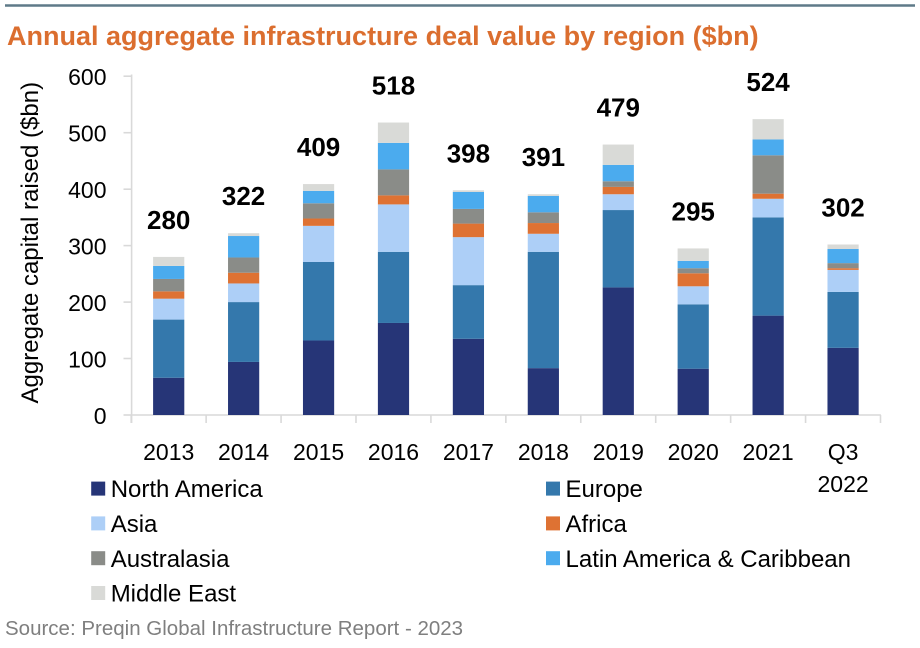 Image resolution: width=920 pixels, height=648 pixels. What do you see at coordinates (168, 452) in the screenshot?
I see `svg-text: 2013` at bounding box center [168, 452].